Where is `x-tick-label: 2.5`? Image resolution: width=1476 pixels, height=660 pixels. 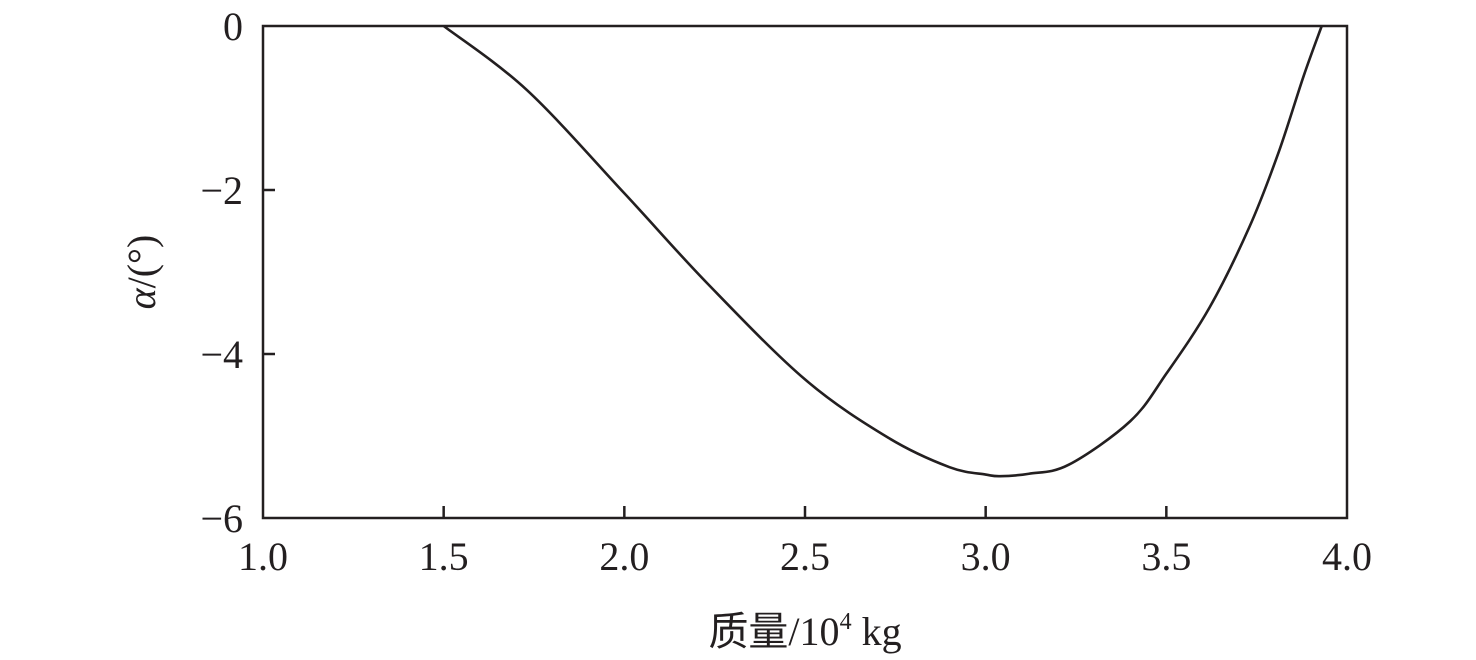
x-tick-label: 2.5 is located at coordinates (805, 556).